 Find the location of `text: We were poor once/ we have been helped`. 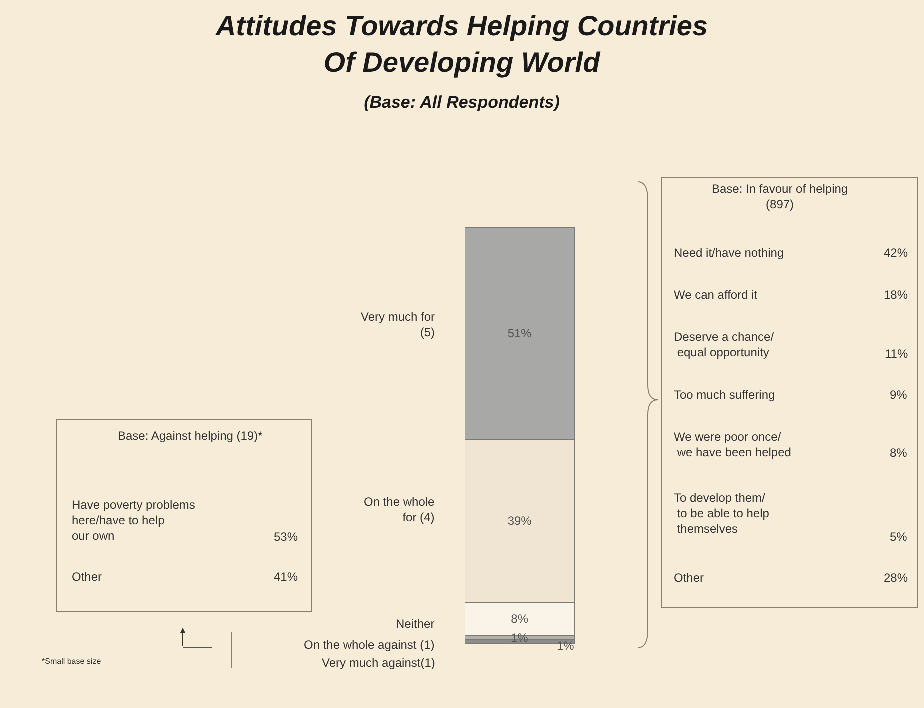

text: We were poor once/ we have been helped is located at coordinates (733, 445).